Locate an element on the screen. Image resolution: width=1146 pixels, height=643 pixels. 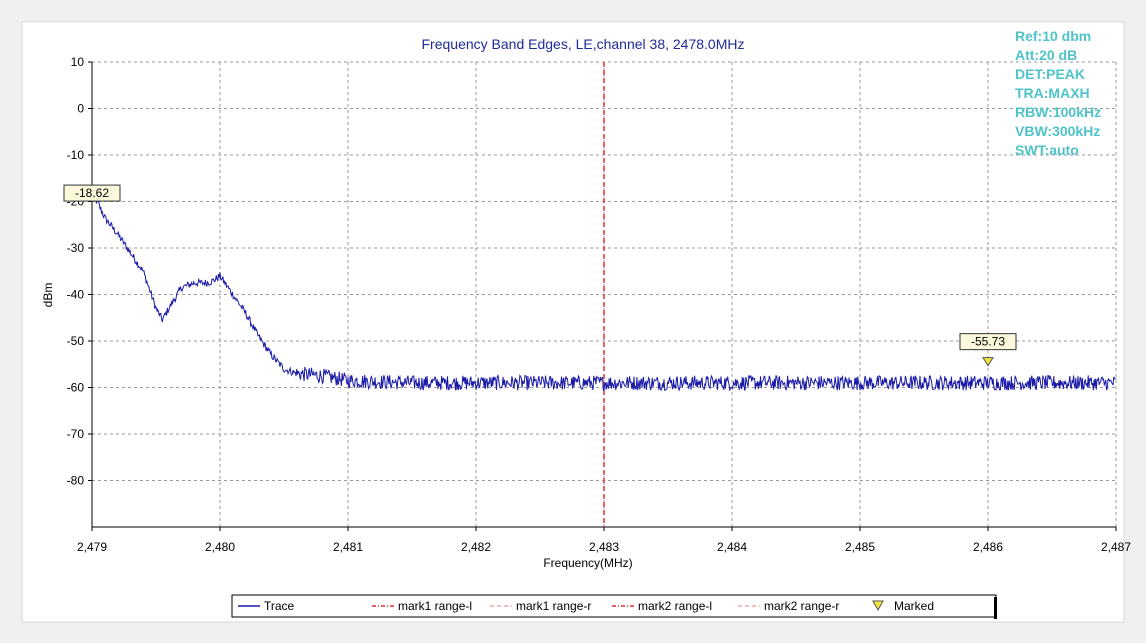
info-line: Att:20 dB is located at coordinates (1046, 55).